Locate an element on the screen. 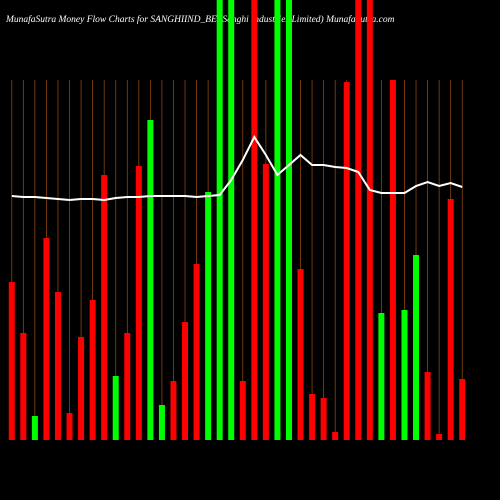 This screenshot has height=500, width=500. money-flow-line is located at coordinates (237, 168).